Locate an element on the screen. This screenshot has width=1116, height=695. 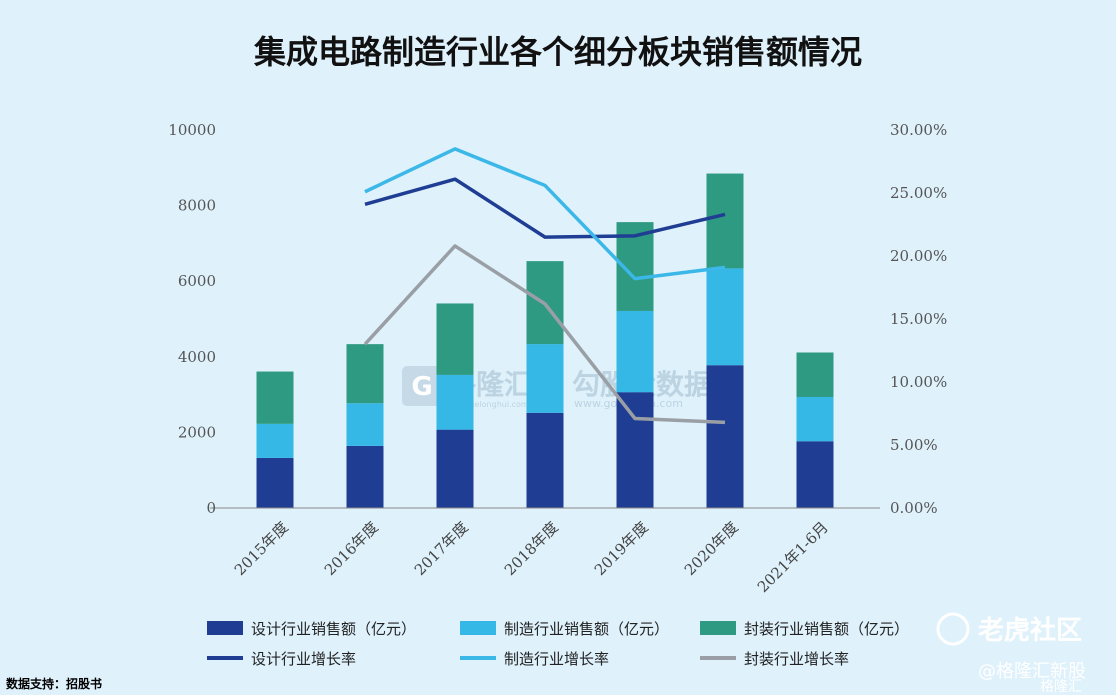
legend-label: 设计行业销售额（亿元） is located at coordinates (333, 629).